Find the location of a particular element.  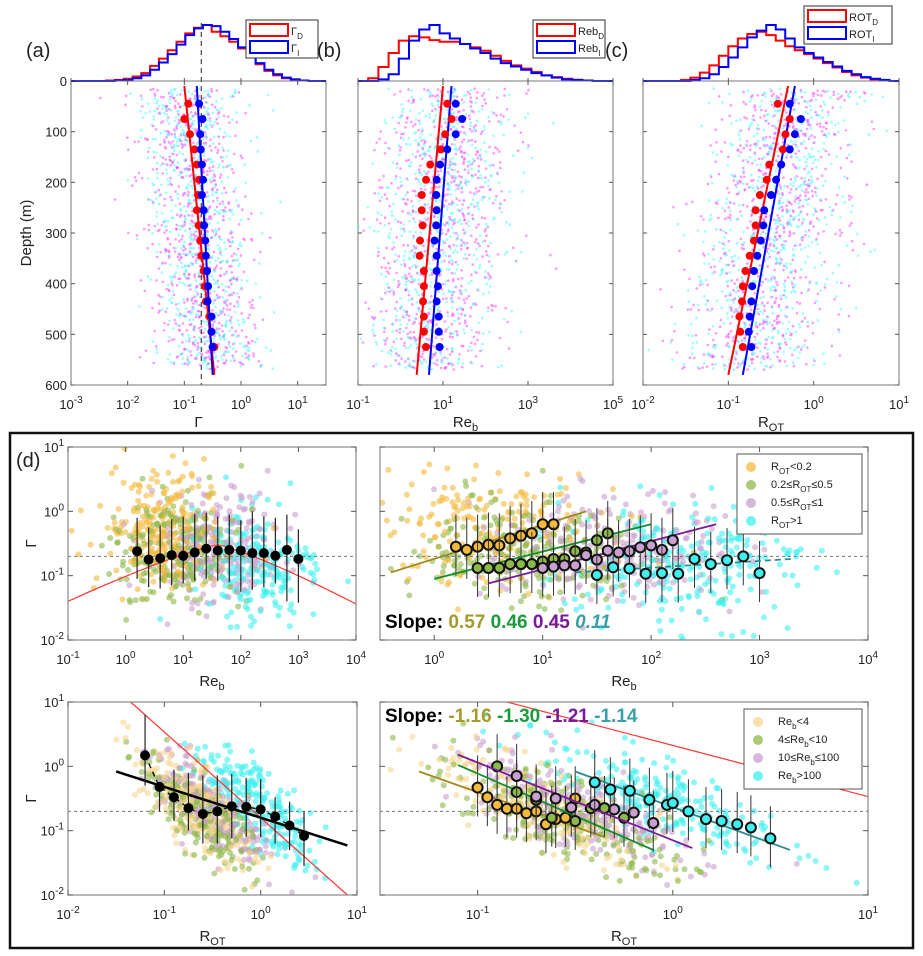

bin-mean-i is located at coordinates (436, 271).